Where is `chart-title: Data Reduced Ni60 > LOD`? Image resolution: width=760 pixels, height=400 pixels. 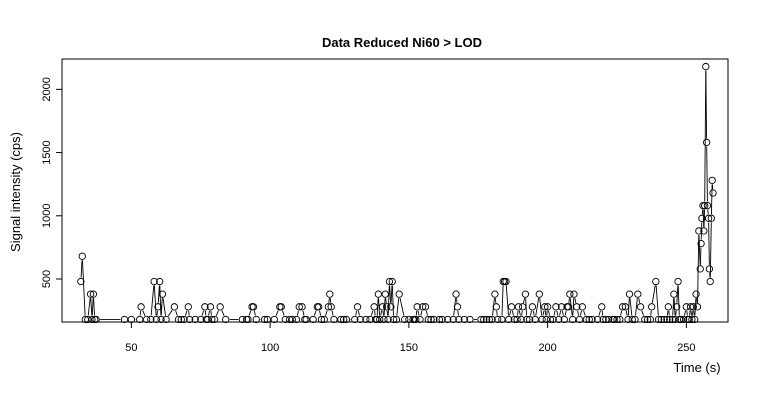 chart-title: Data Reduced Ni60 > LOD is located at coordinates (402, 42).